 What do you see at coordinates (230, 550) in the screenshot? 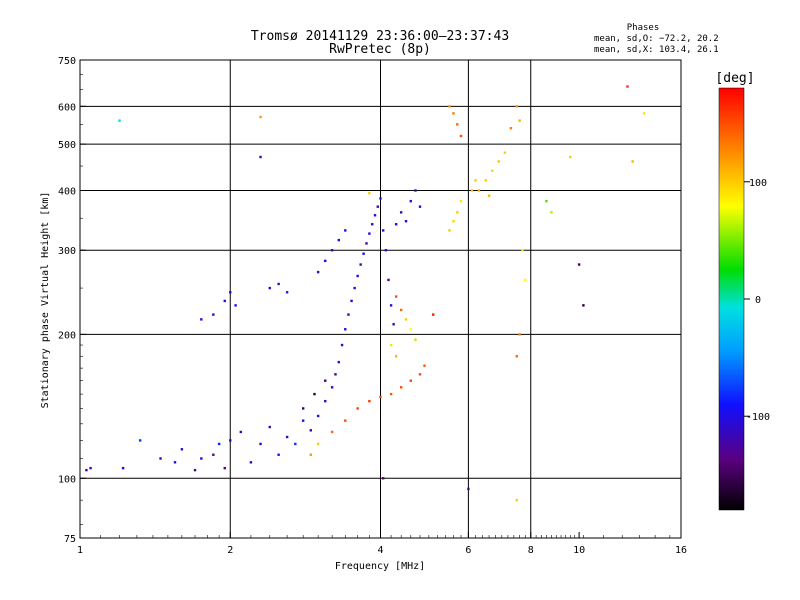
I see `x-tick-label: 2` at bounding box center [230, 550].